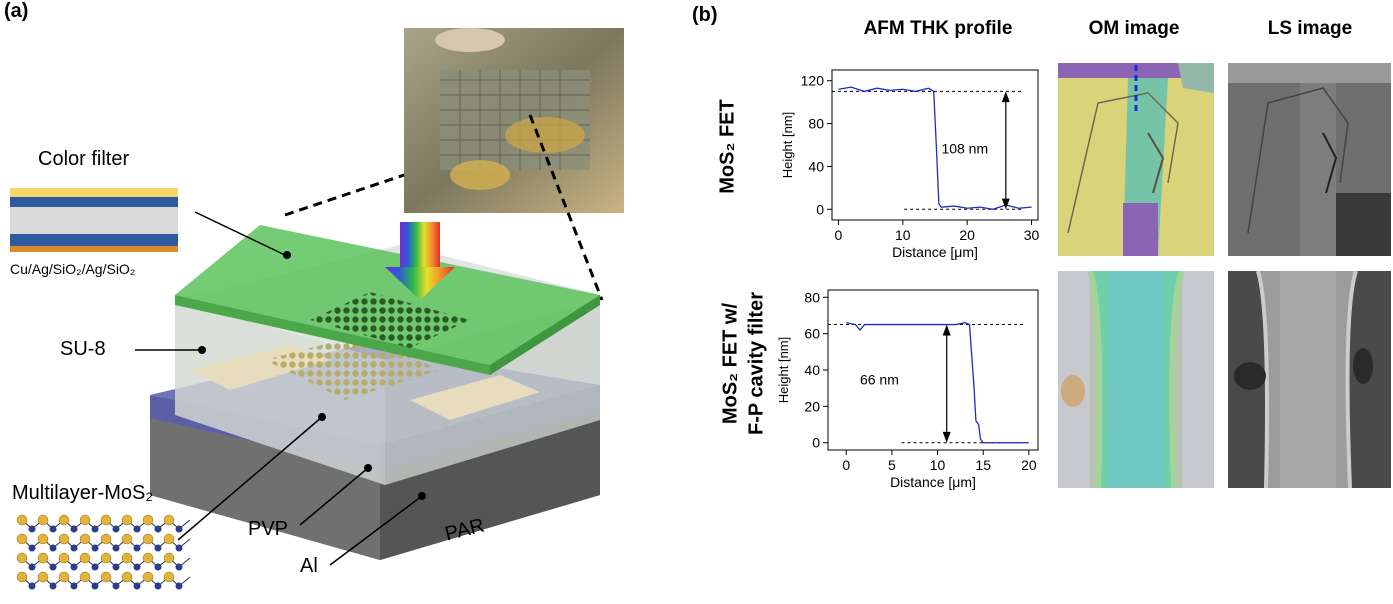  What do you see at coordinates (103, 552) in the screenshot?
I see `mos2-lattice-icon` at bounding box center [103, 552].